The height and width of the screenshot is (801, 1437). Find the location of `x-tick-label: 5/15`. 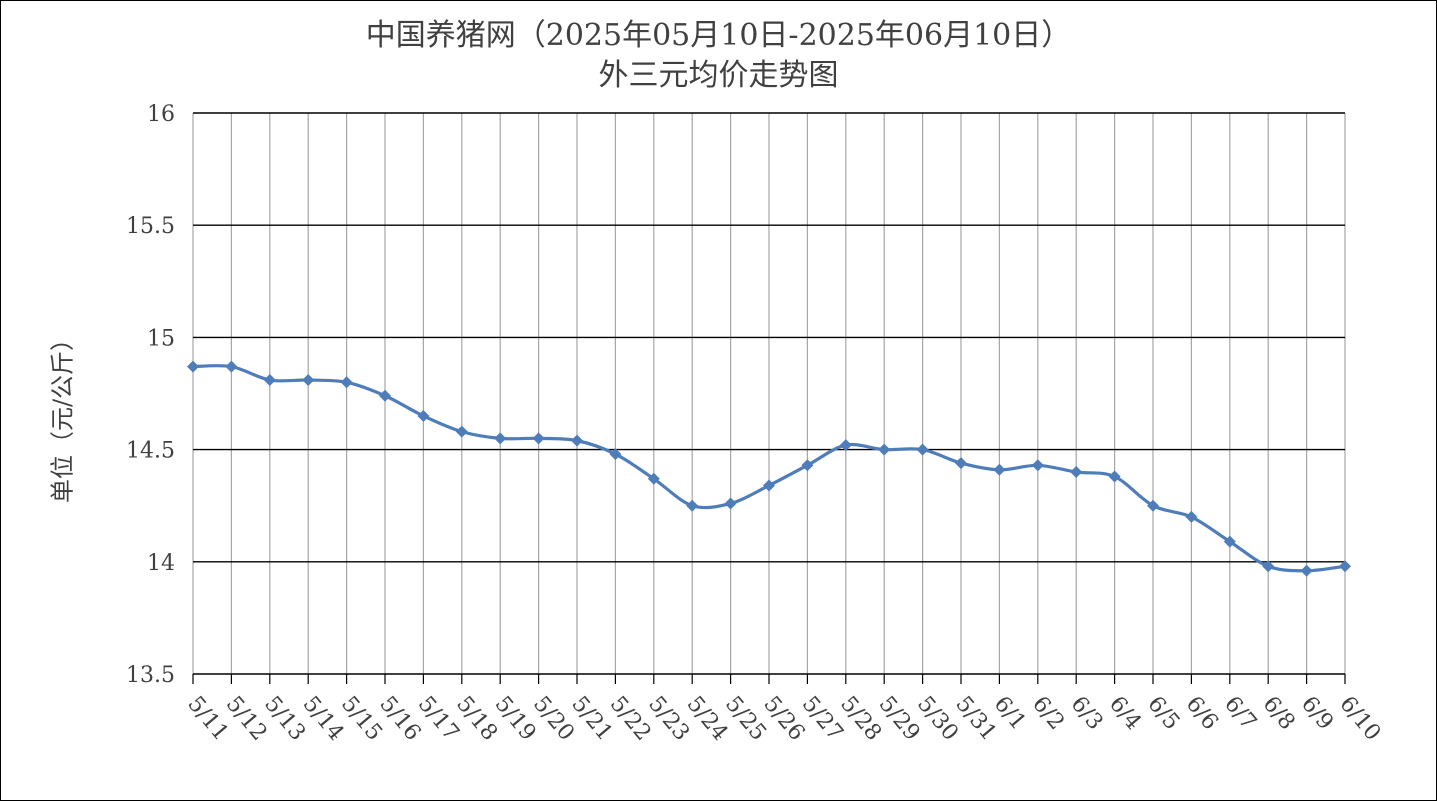

x-tick-label: 5/15 is located at coordinates (361, 719).